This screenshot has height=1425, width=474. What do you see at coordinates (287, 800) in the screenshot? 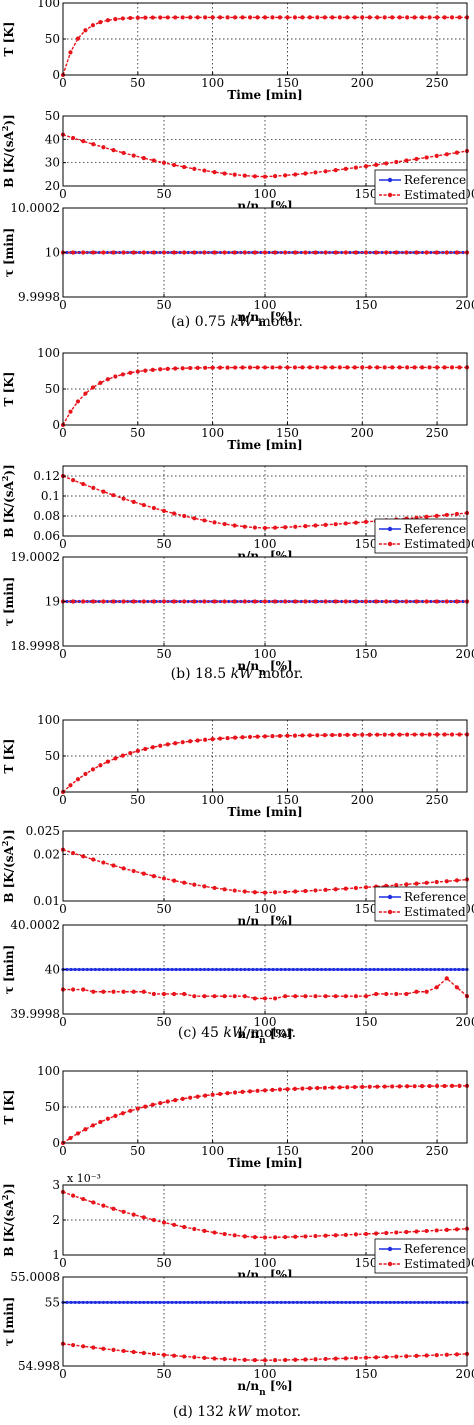
I see `x-tick-label: 150` at bounding box center [287, 800].